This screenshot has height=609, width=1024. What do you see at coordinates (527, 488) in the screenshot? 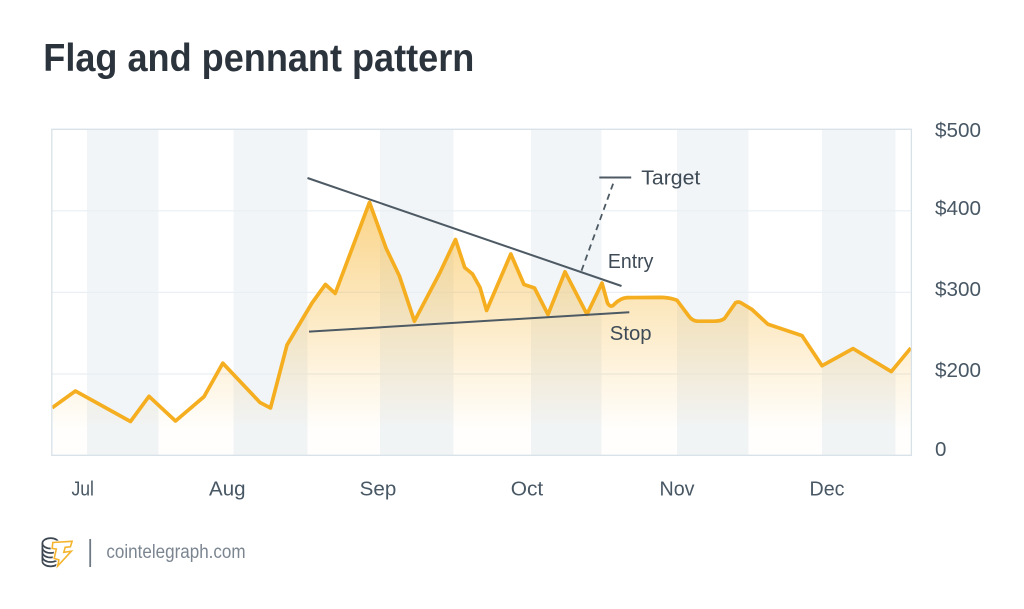
I see `svg-text: Oct` at bounding box center [527, 488].